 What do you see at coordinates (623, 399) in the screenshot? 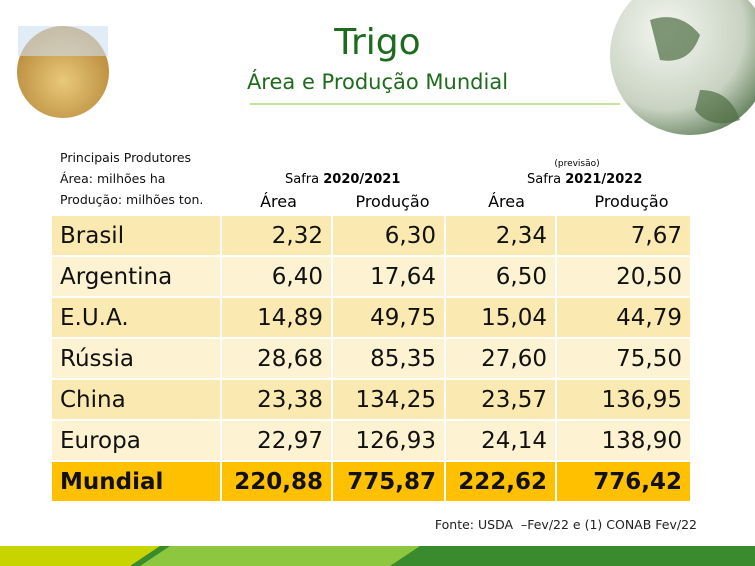
I see `cell: 136,95` at bounding box center [623, 399].